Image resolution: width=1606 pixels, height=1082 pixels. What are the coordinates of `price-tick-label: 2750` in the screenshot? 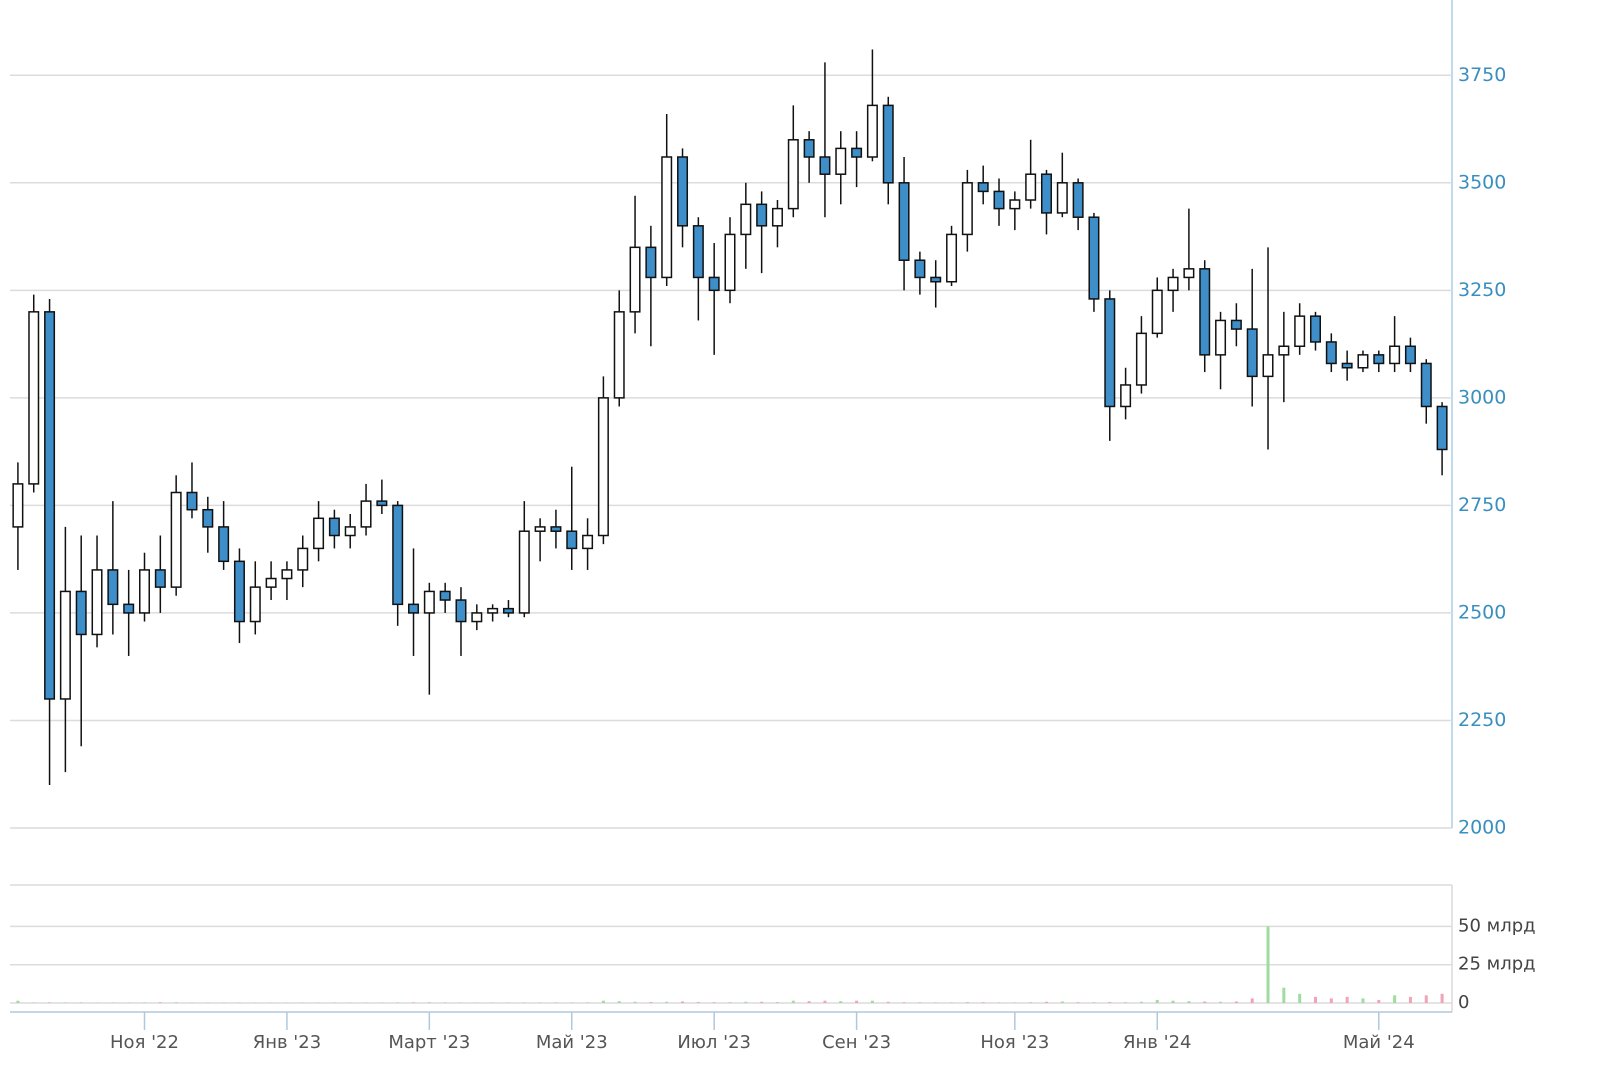 It's located at (1482, 505).